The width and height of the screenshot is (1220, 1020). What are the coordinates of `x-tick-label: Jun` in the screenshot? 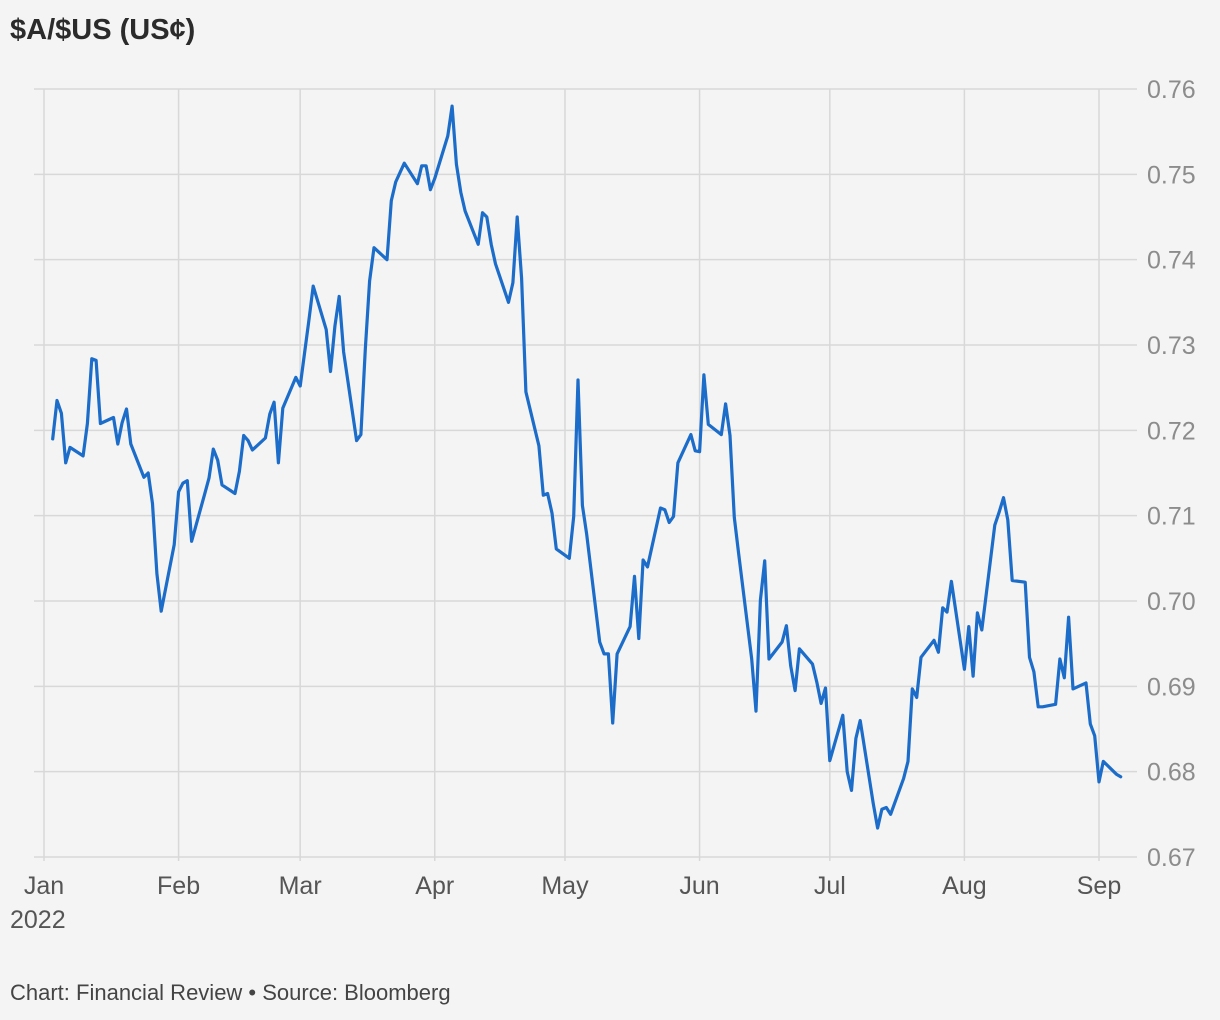 It's located at (699, 886).